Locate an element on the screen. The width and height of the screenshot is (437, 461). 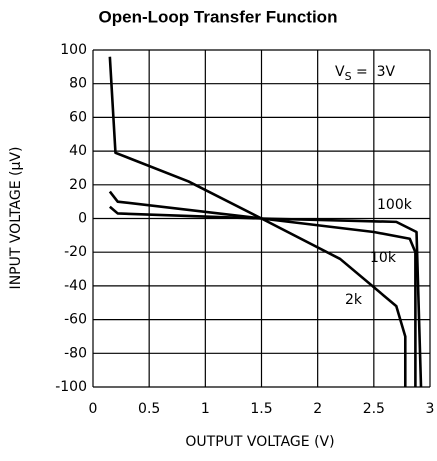
annotation-v: V is located at coordinates (340, 72).